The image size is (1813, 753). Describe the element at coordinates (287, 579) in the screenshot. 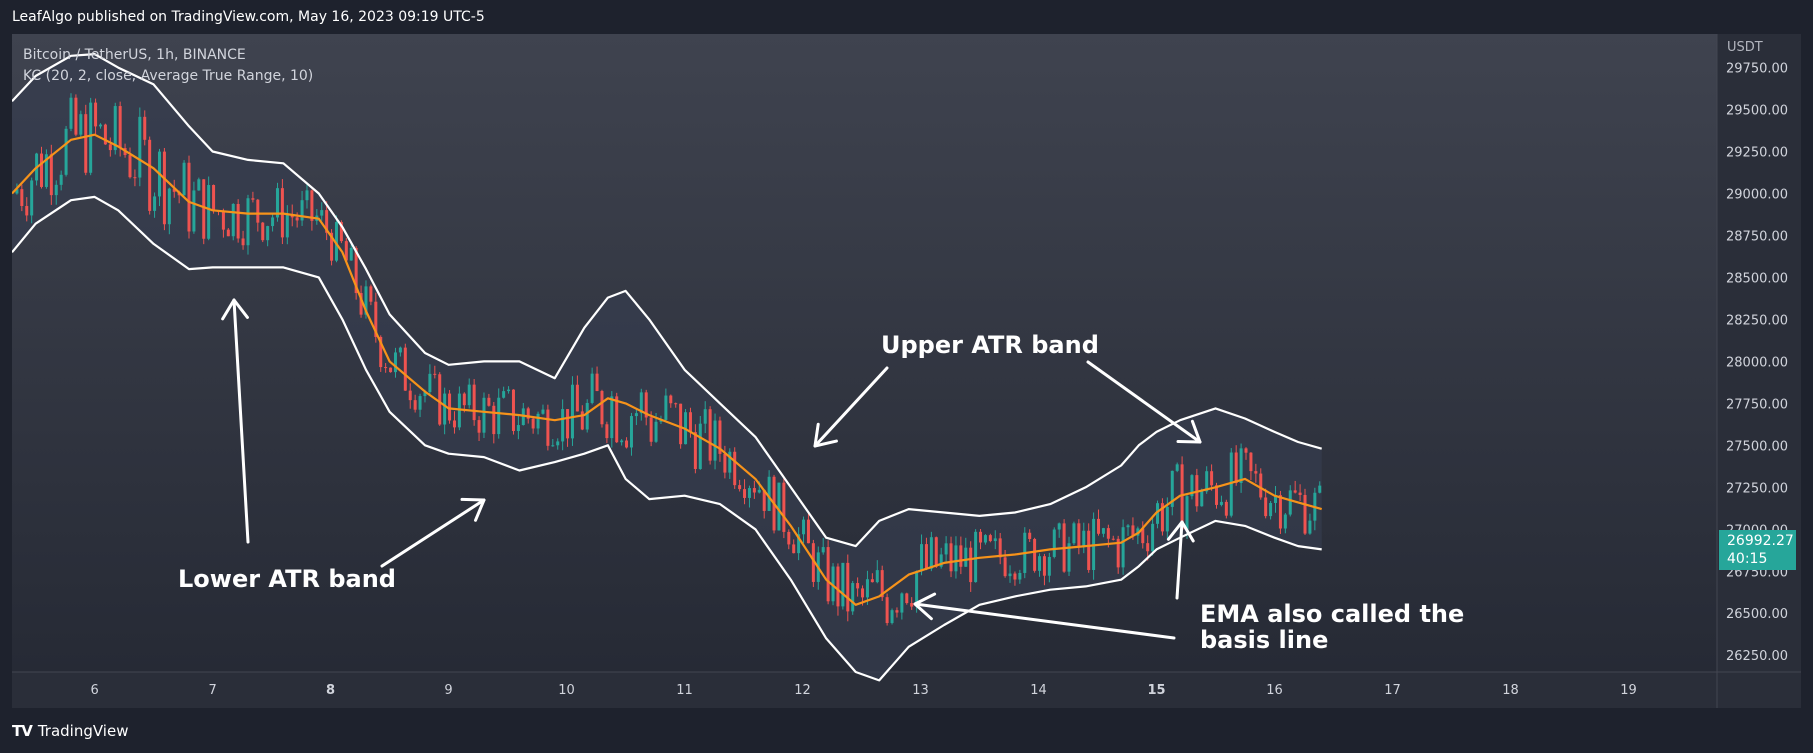

I see `lower-band-annotation: Lower ATR band` at that location.